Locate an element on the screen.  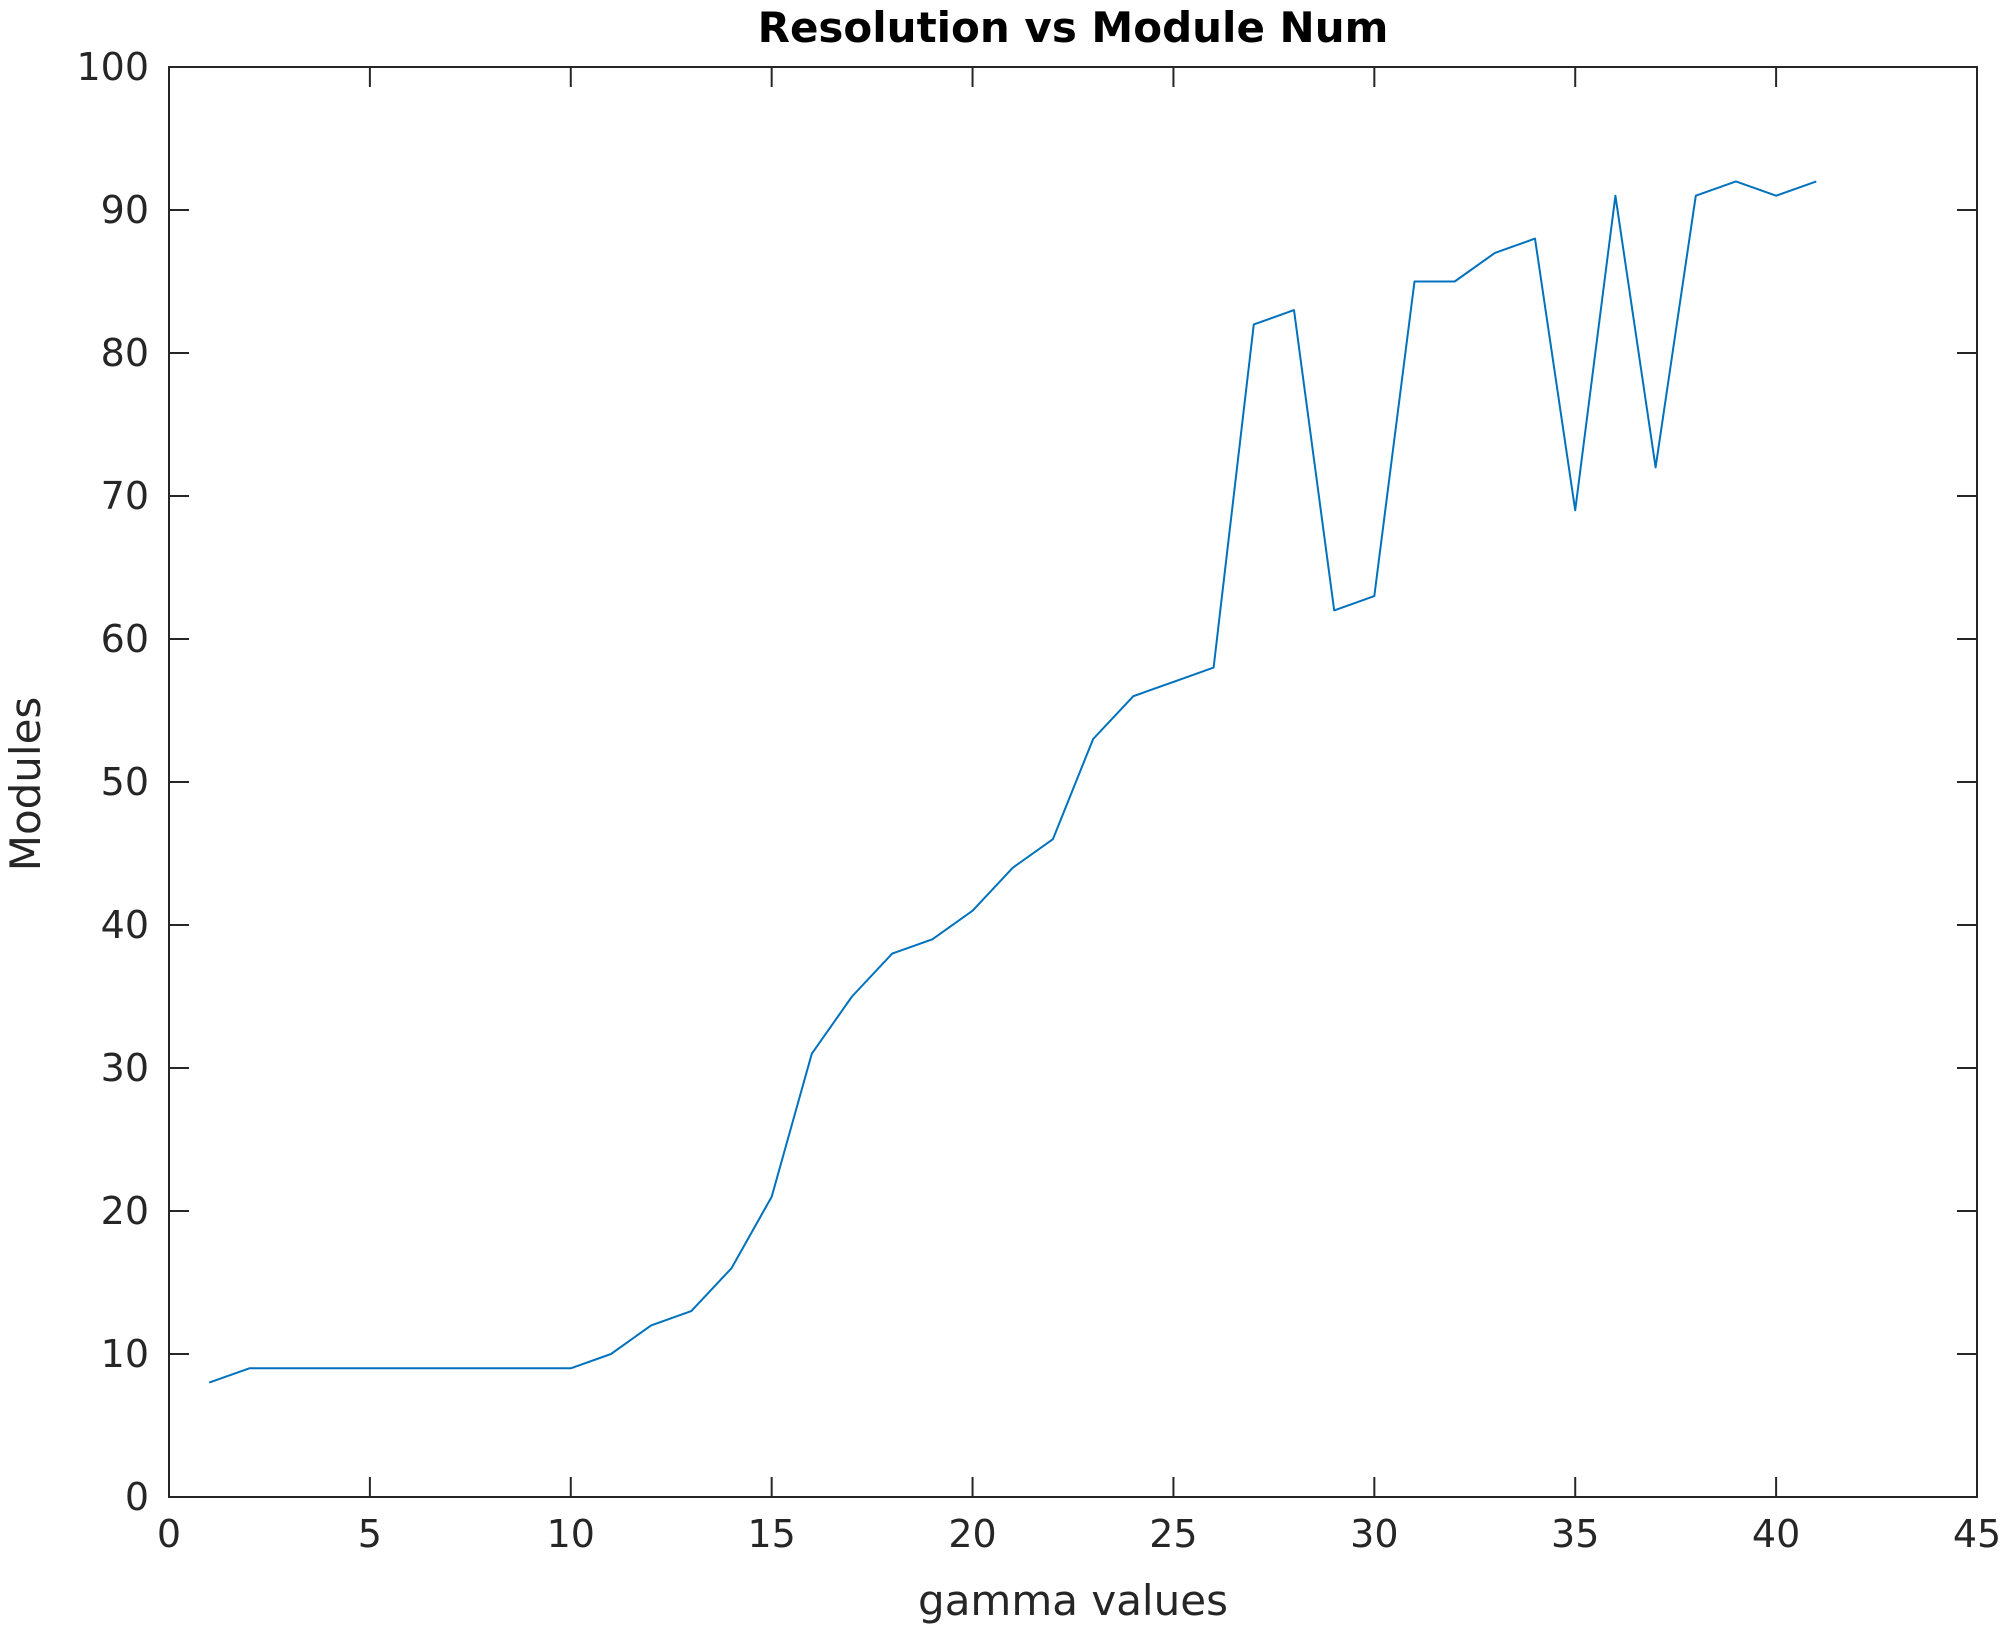
chart-title: Resolution vs Module Num is located at coordinates (1073, 27).